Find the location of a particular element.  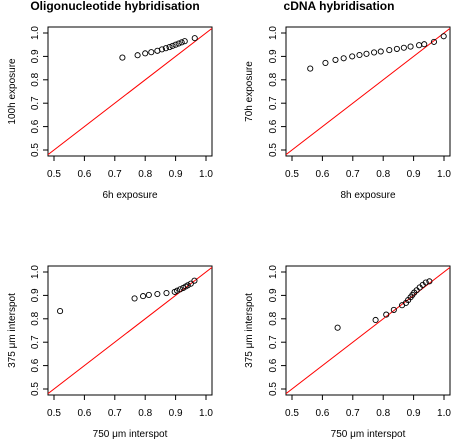

column-title-oligonucleotide: Oligonucleotide hybridisation is located at coordinates (114, 6).